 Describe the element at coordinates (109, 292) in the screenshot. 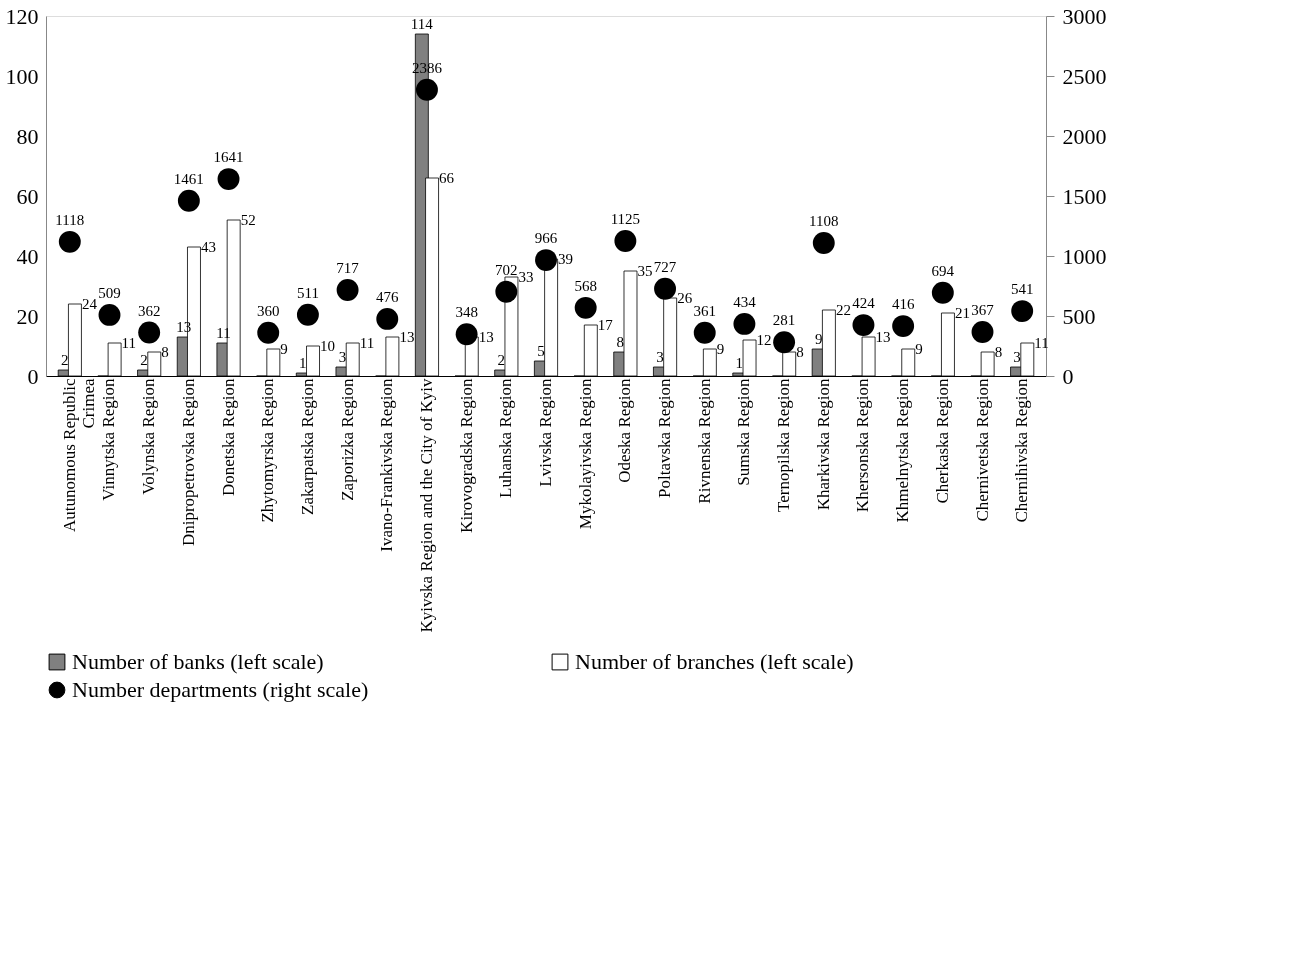

I see `data-label: 509` at that location.